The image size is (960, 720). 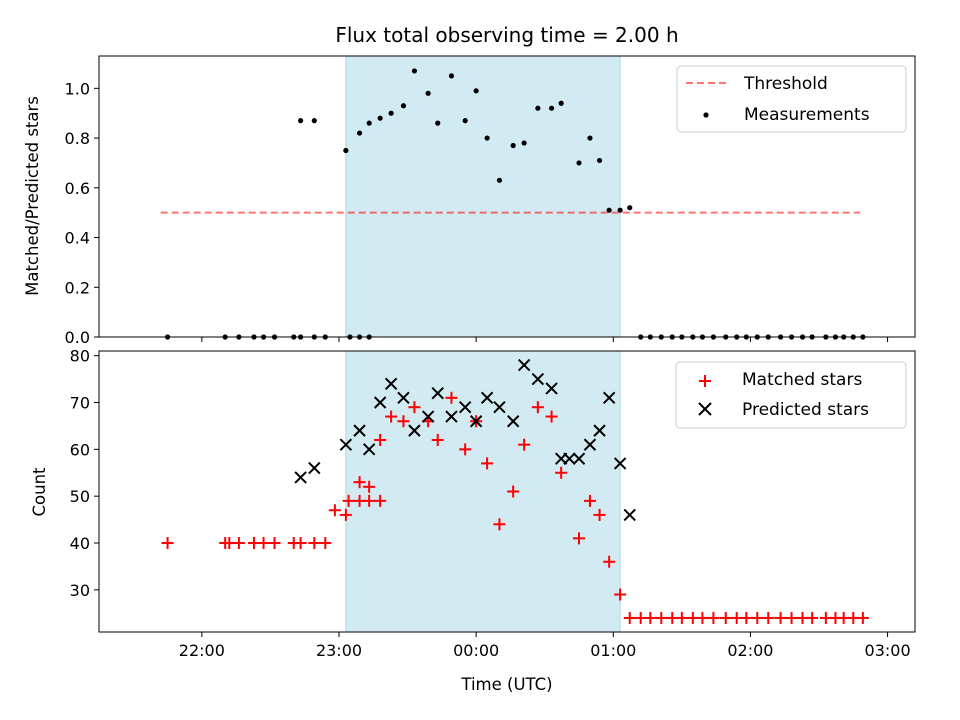 What do you see at coordinates (465, 440) in the screenshot?
I see `predicted-stars-series` at bounding box center [465, 440].